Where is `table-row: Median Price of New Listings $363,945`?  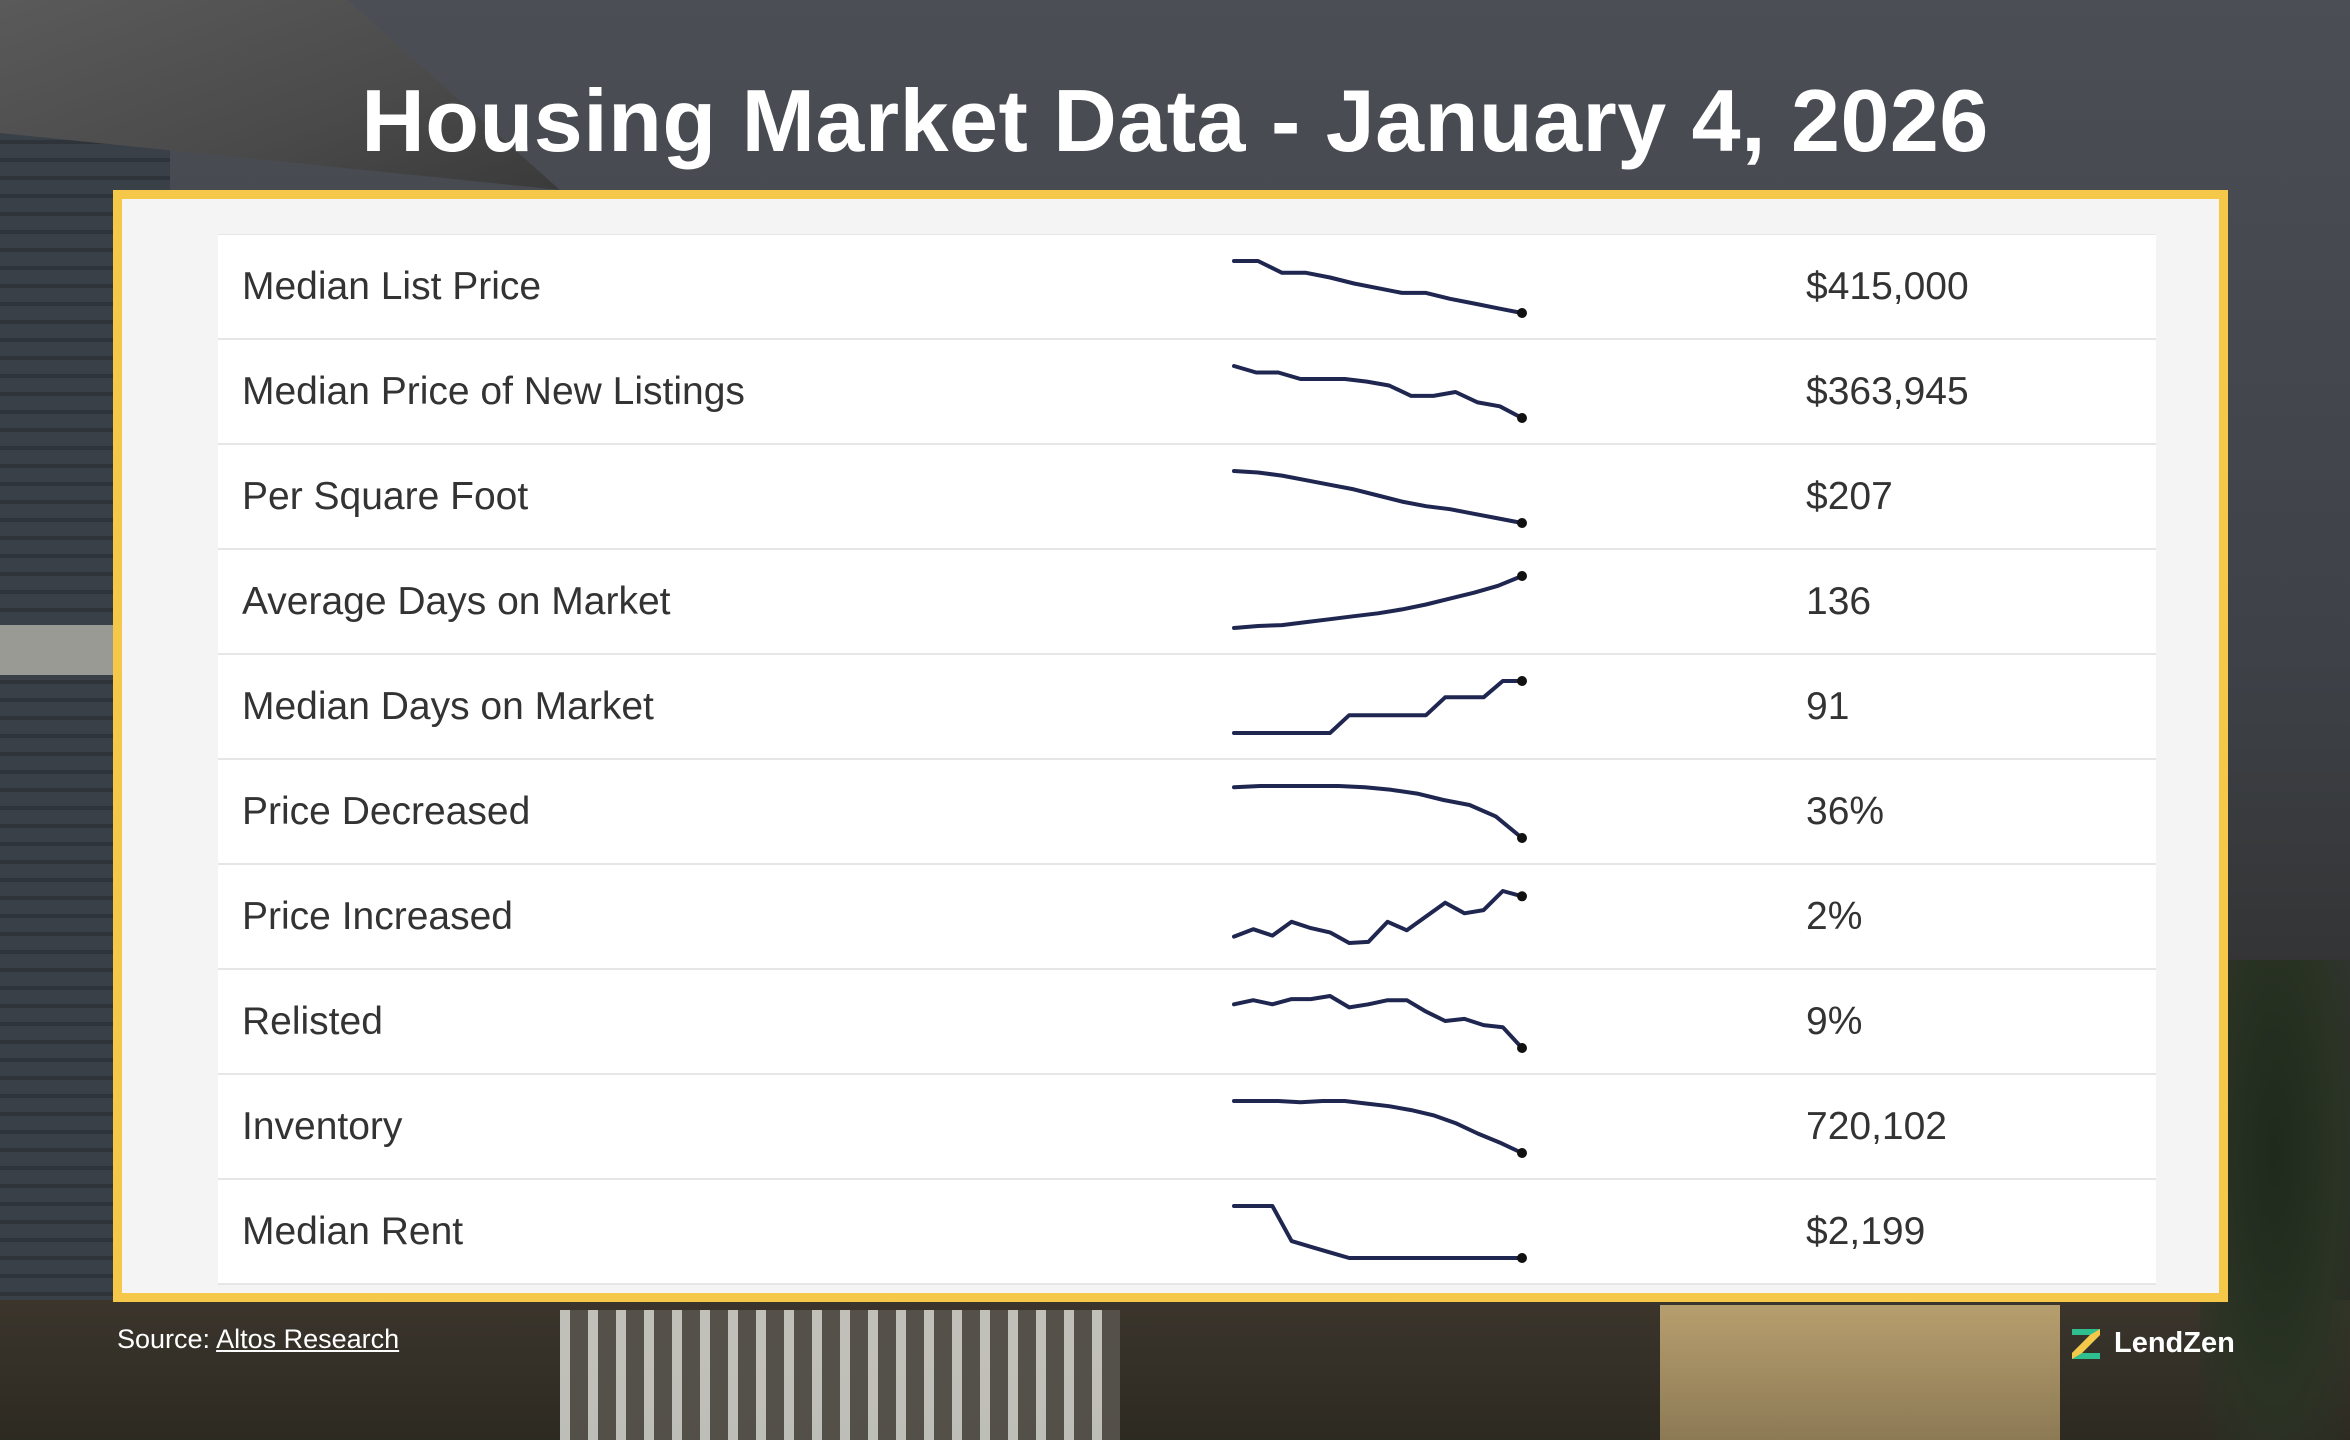
table-row: Median Price of New Listings $363,945 is located at coordinates (1187, 392).